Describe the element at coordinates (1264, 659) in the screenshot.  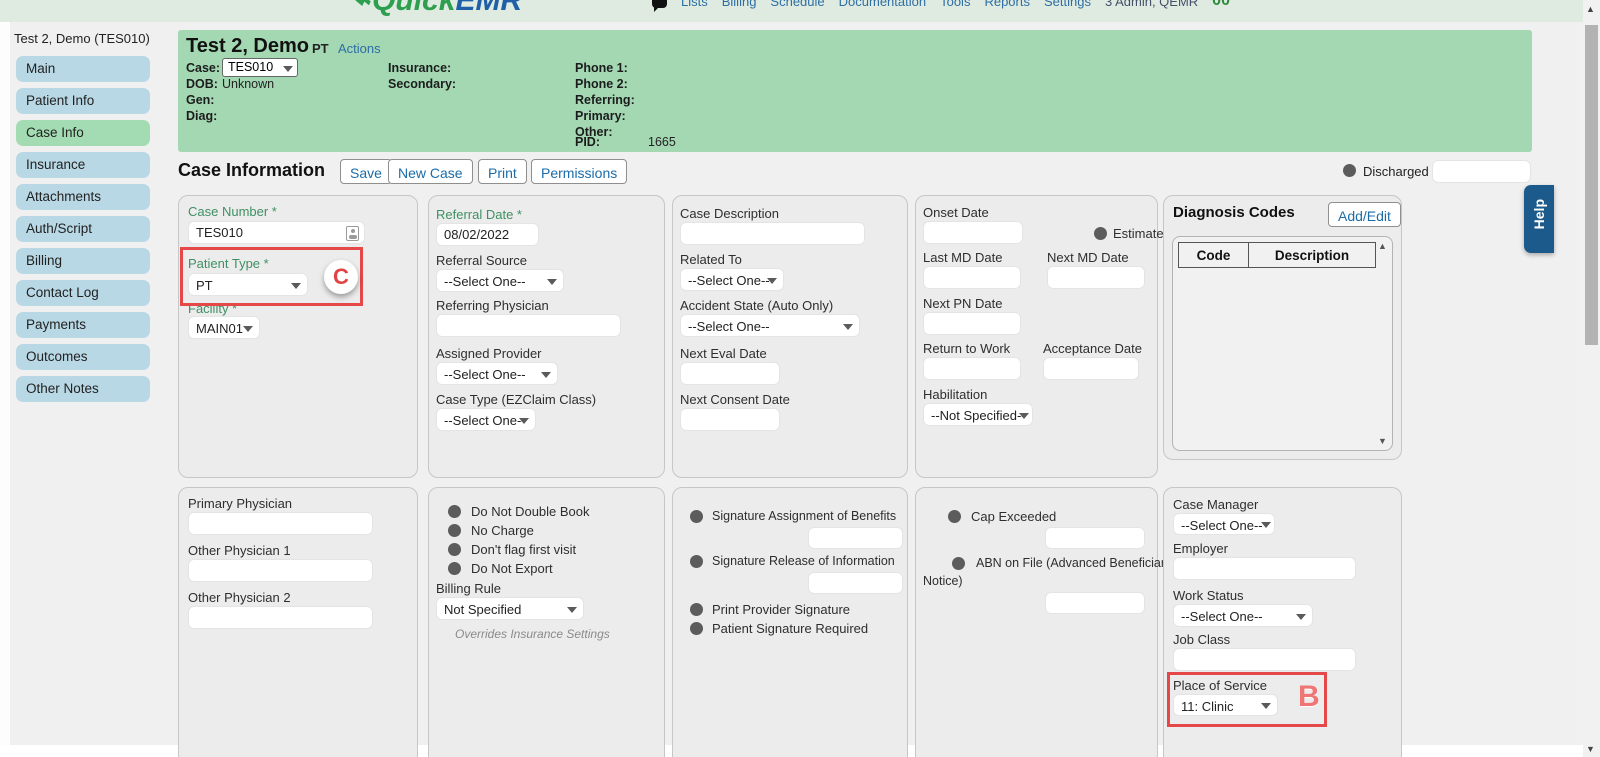
I see `job-class-input` at that location.